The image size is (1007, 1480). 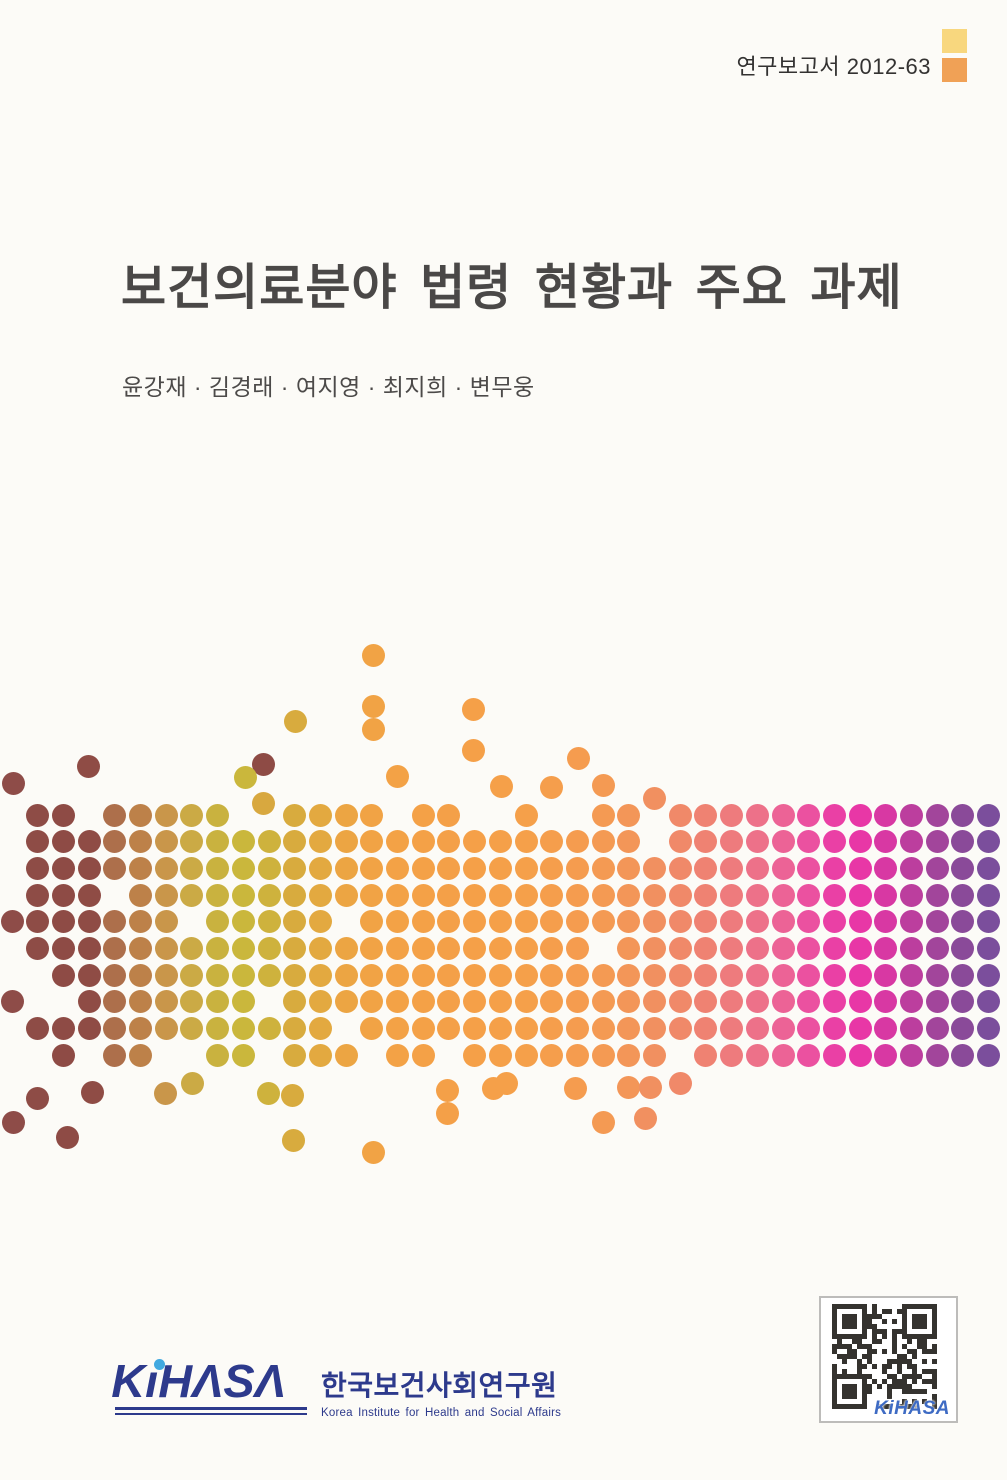 I want to click on qr-kihasa-label: KiHASA, so click(x=912, y=1408).